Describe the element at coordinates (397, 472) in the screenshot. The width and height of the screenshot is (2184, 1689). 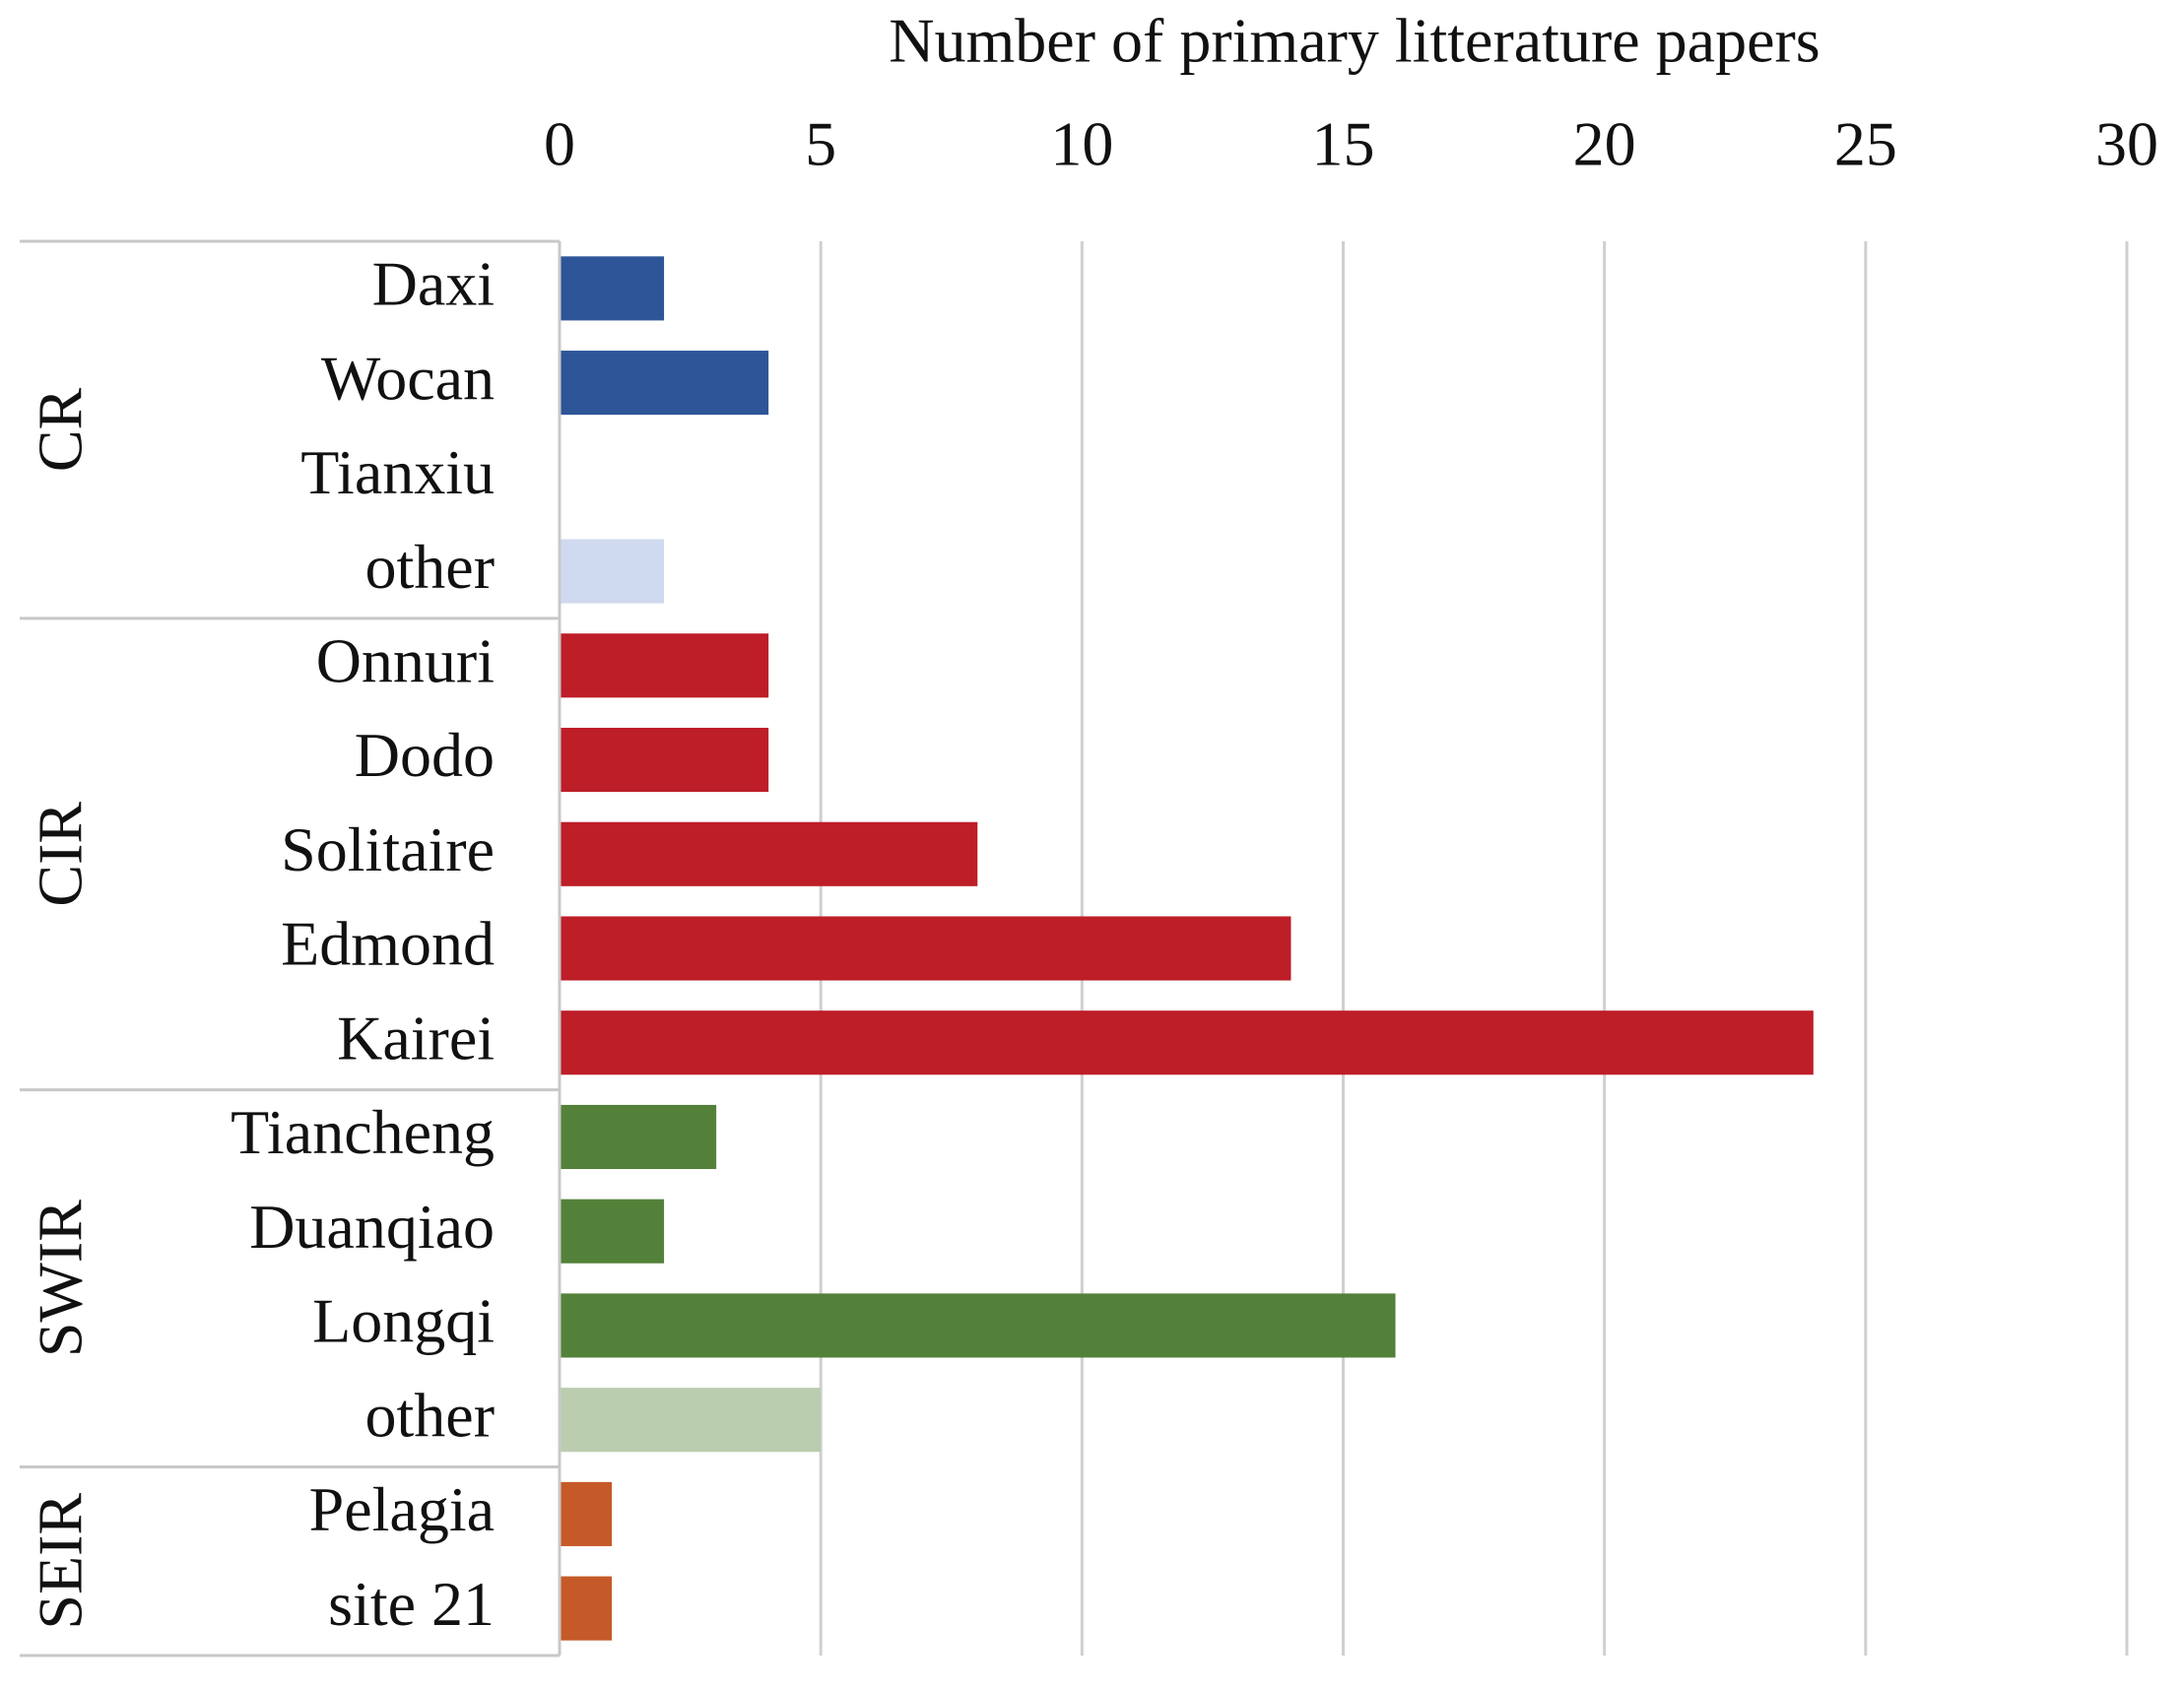
I see `y-tick-label: Tianxiu` at that location.